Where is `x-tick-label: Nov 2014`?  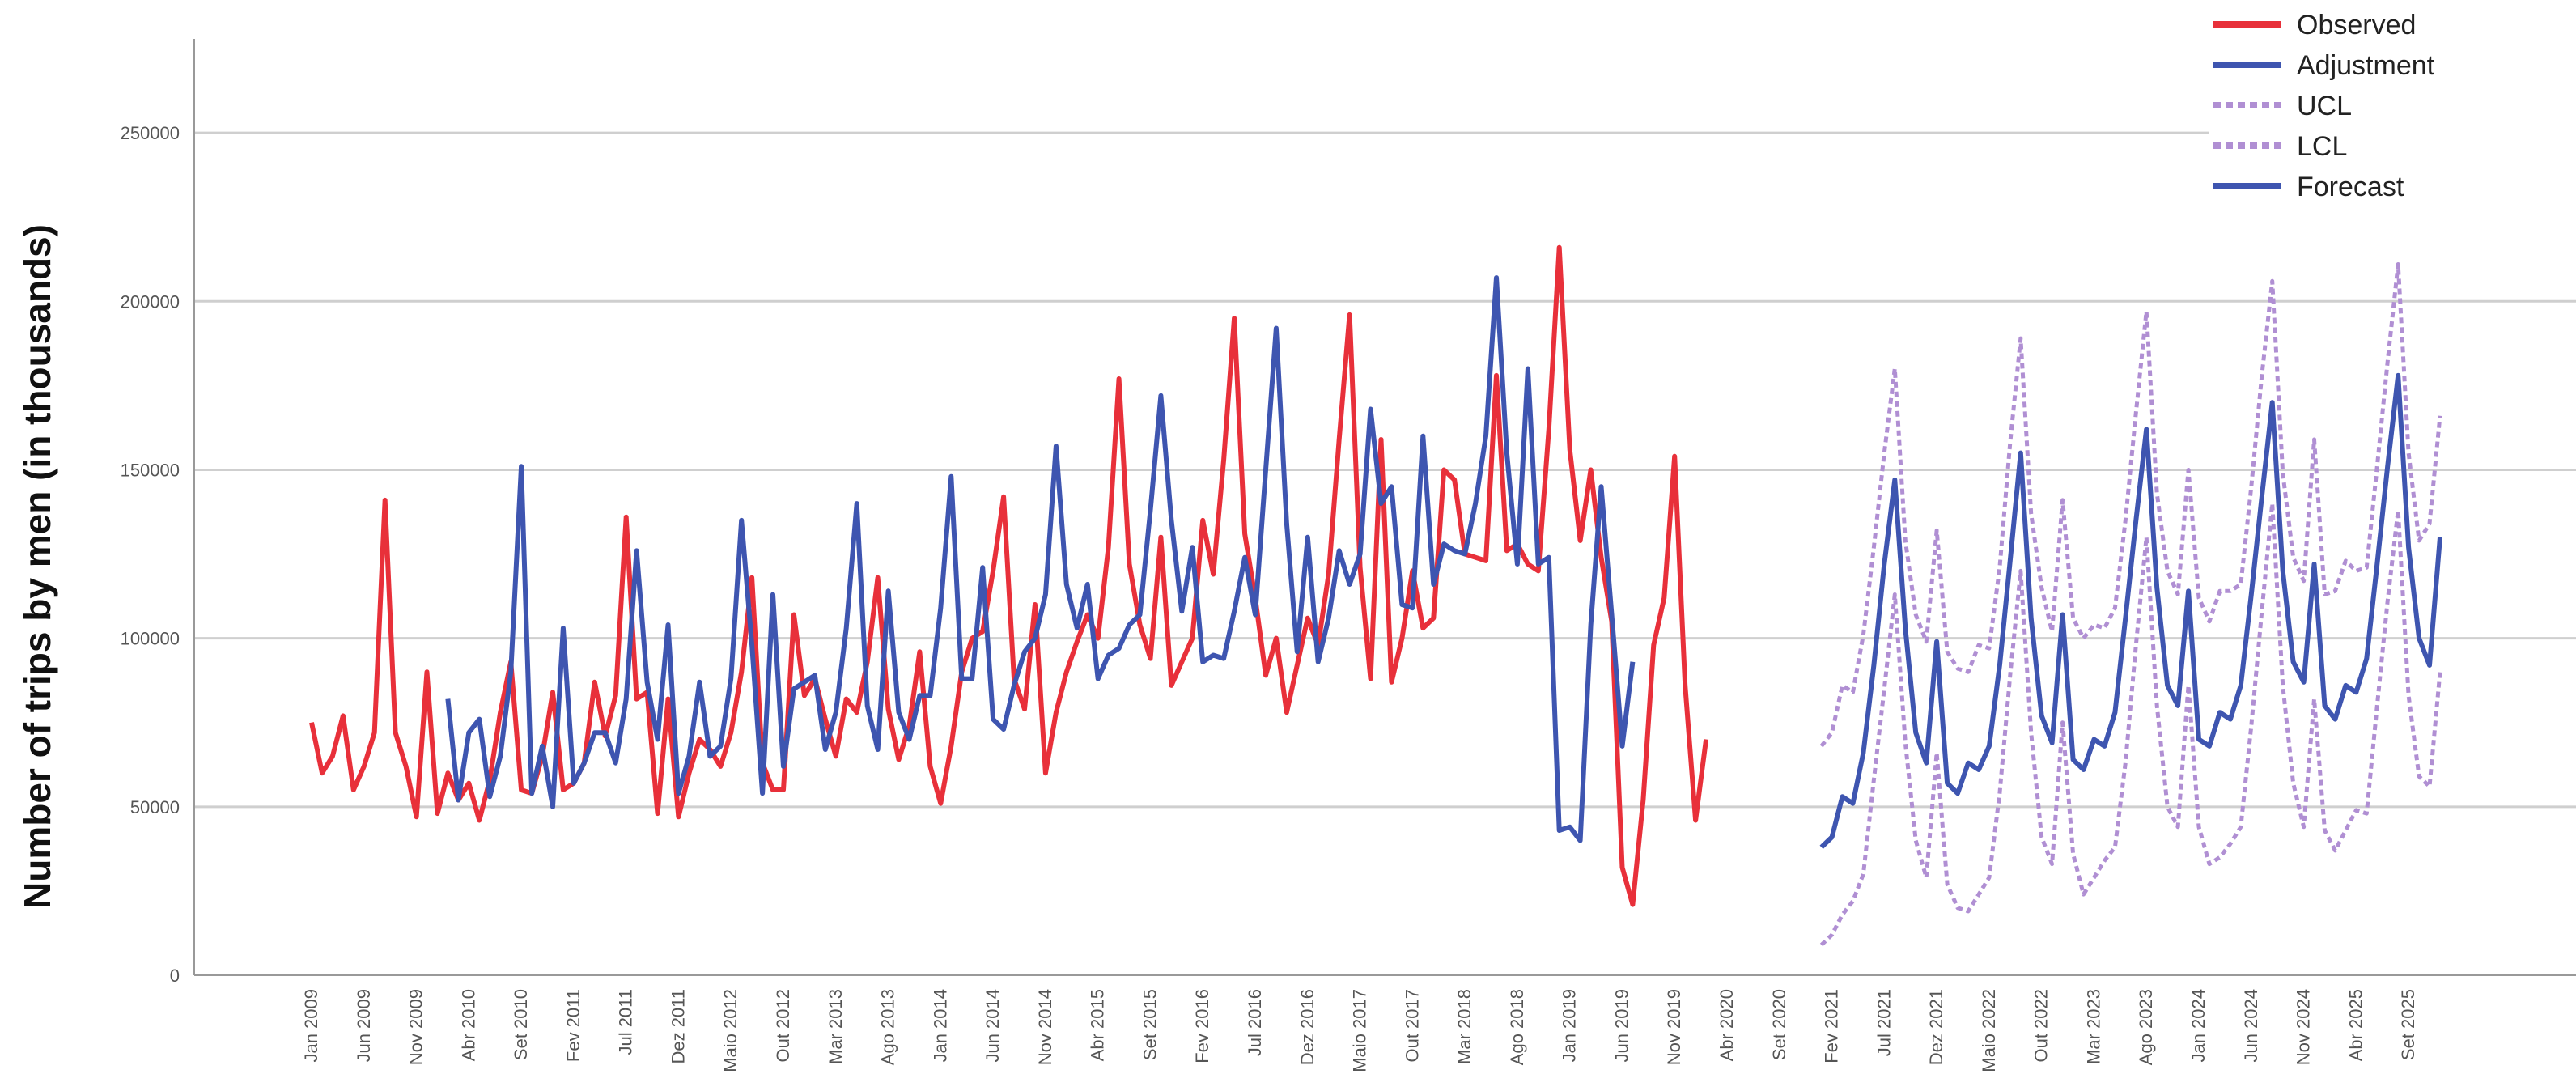 x-tick-label: Nov 2014 is located at coordinates (1045, 1027).